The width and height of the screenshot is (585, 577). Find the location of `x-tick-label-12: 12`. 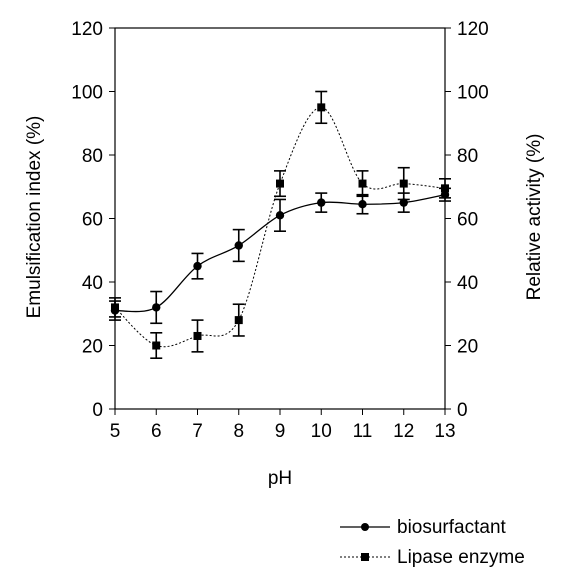

x-tick-label-12: 12 is located at coordinates (403, 431).